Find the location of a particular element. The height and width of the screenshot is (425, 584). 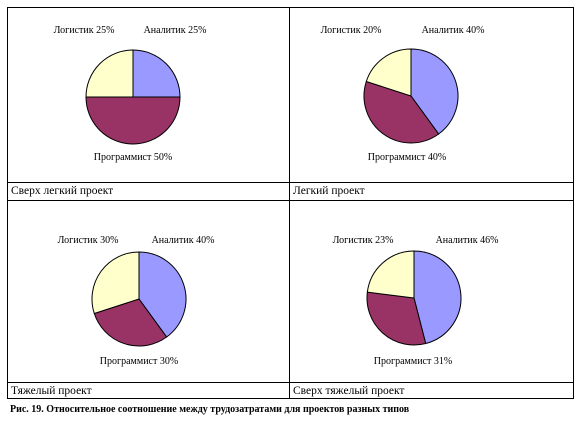

grid-divider-bottom-row-title is located at coordinates (290, 382).